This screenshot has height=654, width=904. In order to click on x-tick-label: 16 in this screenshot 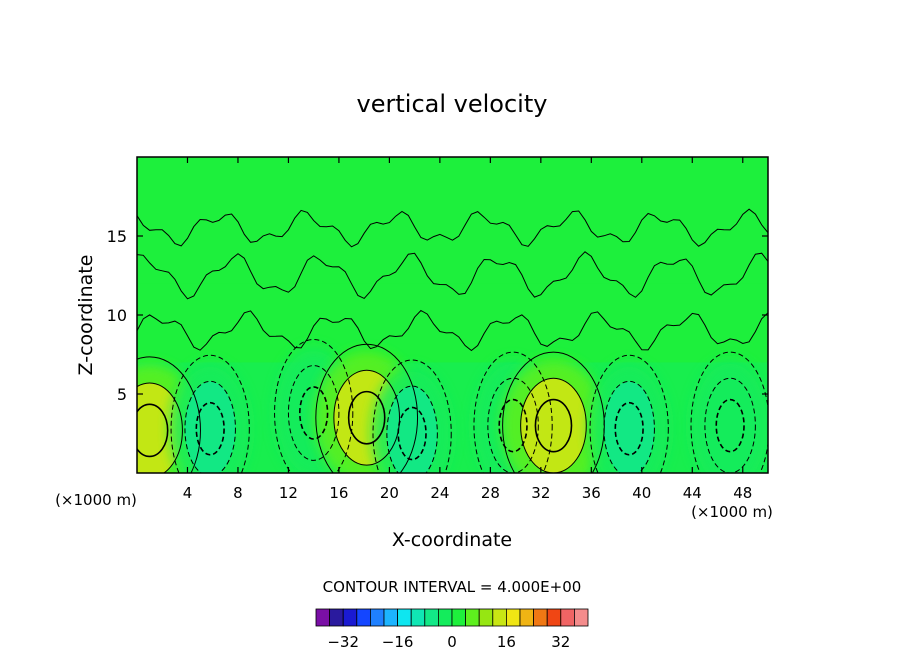, I will do `click(338, 493)`.